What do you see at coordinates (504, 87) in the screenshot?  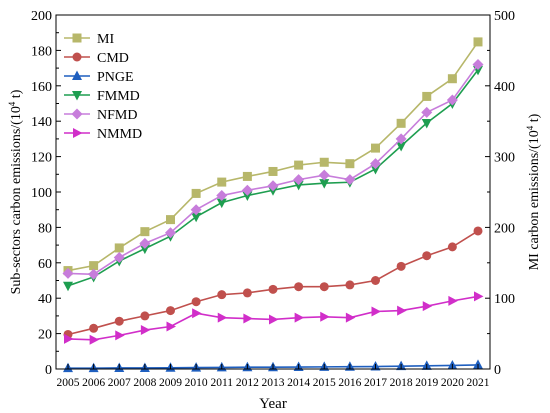 I see `y2-tick-label: 400` at bounding box center [504, 87].